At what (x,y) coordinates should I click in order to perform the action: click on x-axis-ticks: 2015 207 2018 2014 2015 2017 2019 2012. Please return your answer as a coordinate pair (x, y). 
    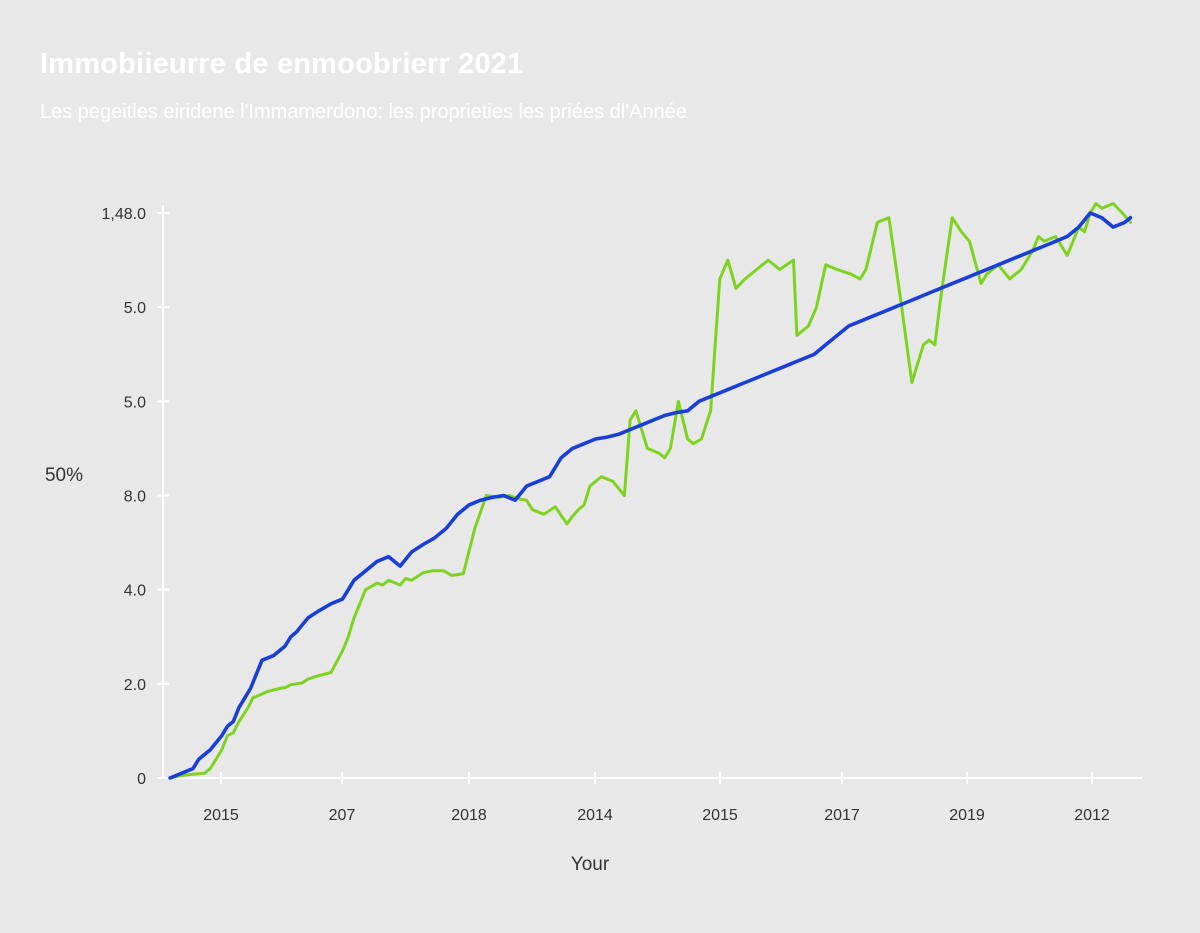
    Looking at the image, I should click on (656, 798).